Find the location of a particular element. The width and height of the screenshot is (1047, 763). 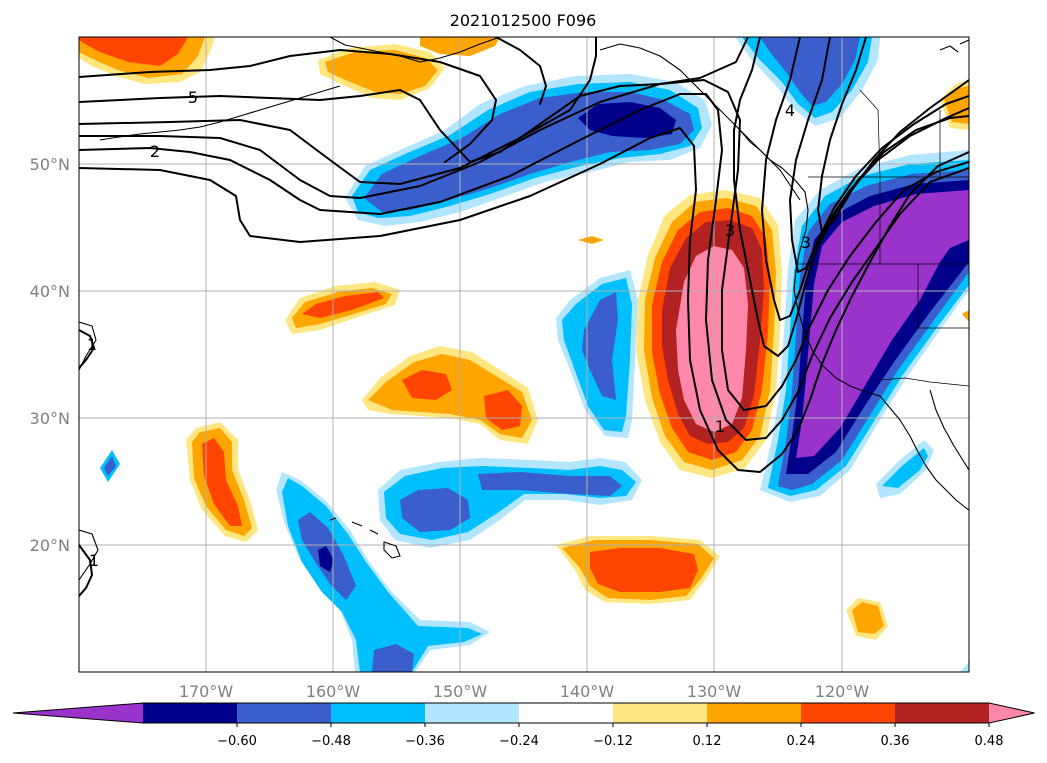

colorbar-outline is located at coordinates (523, 713).